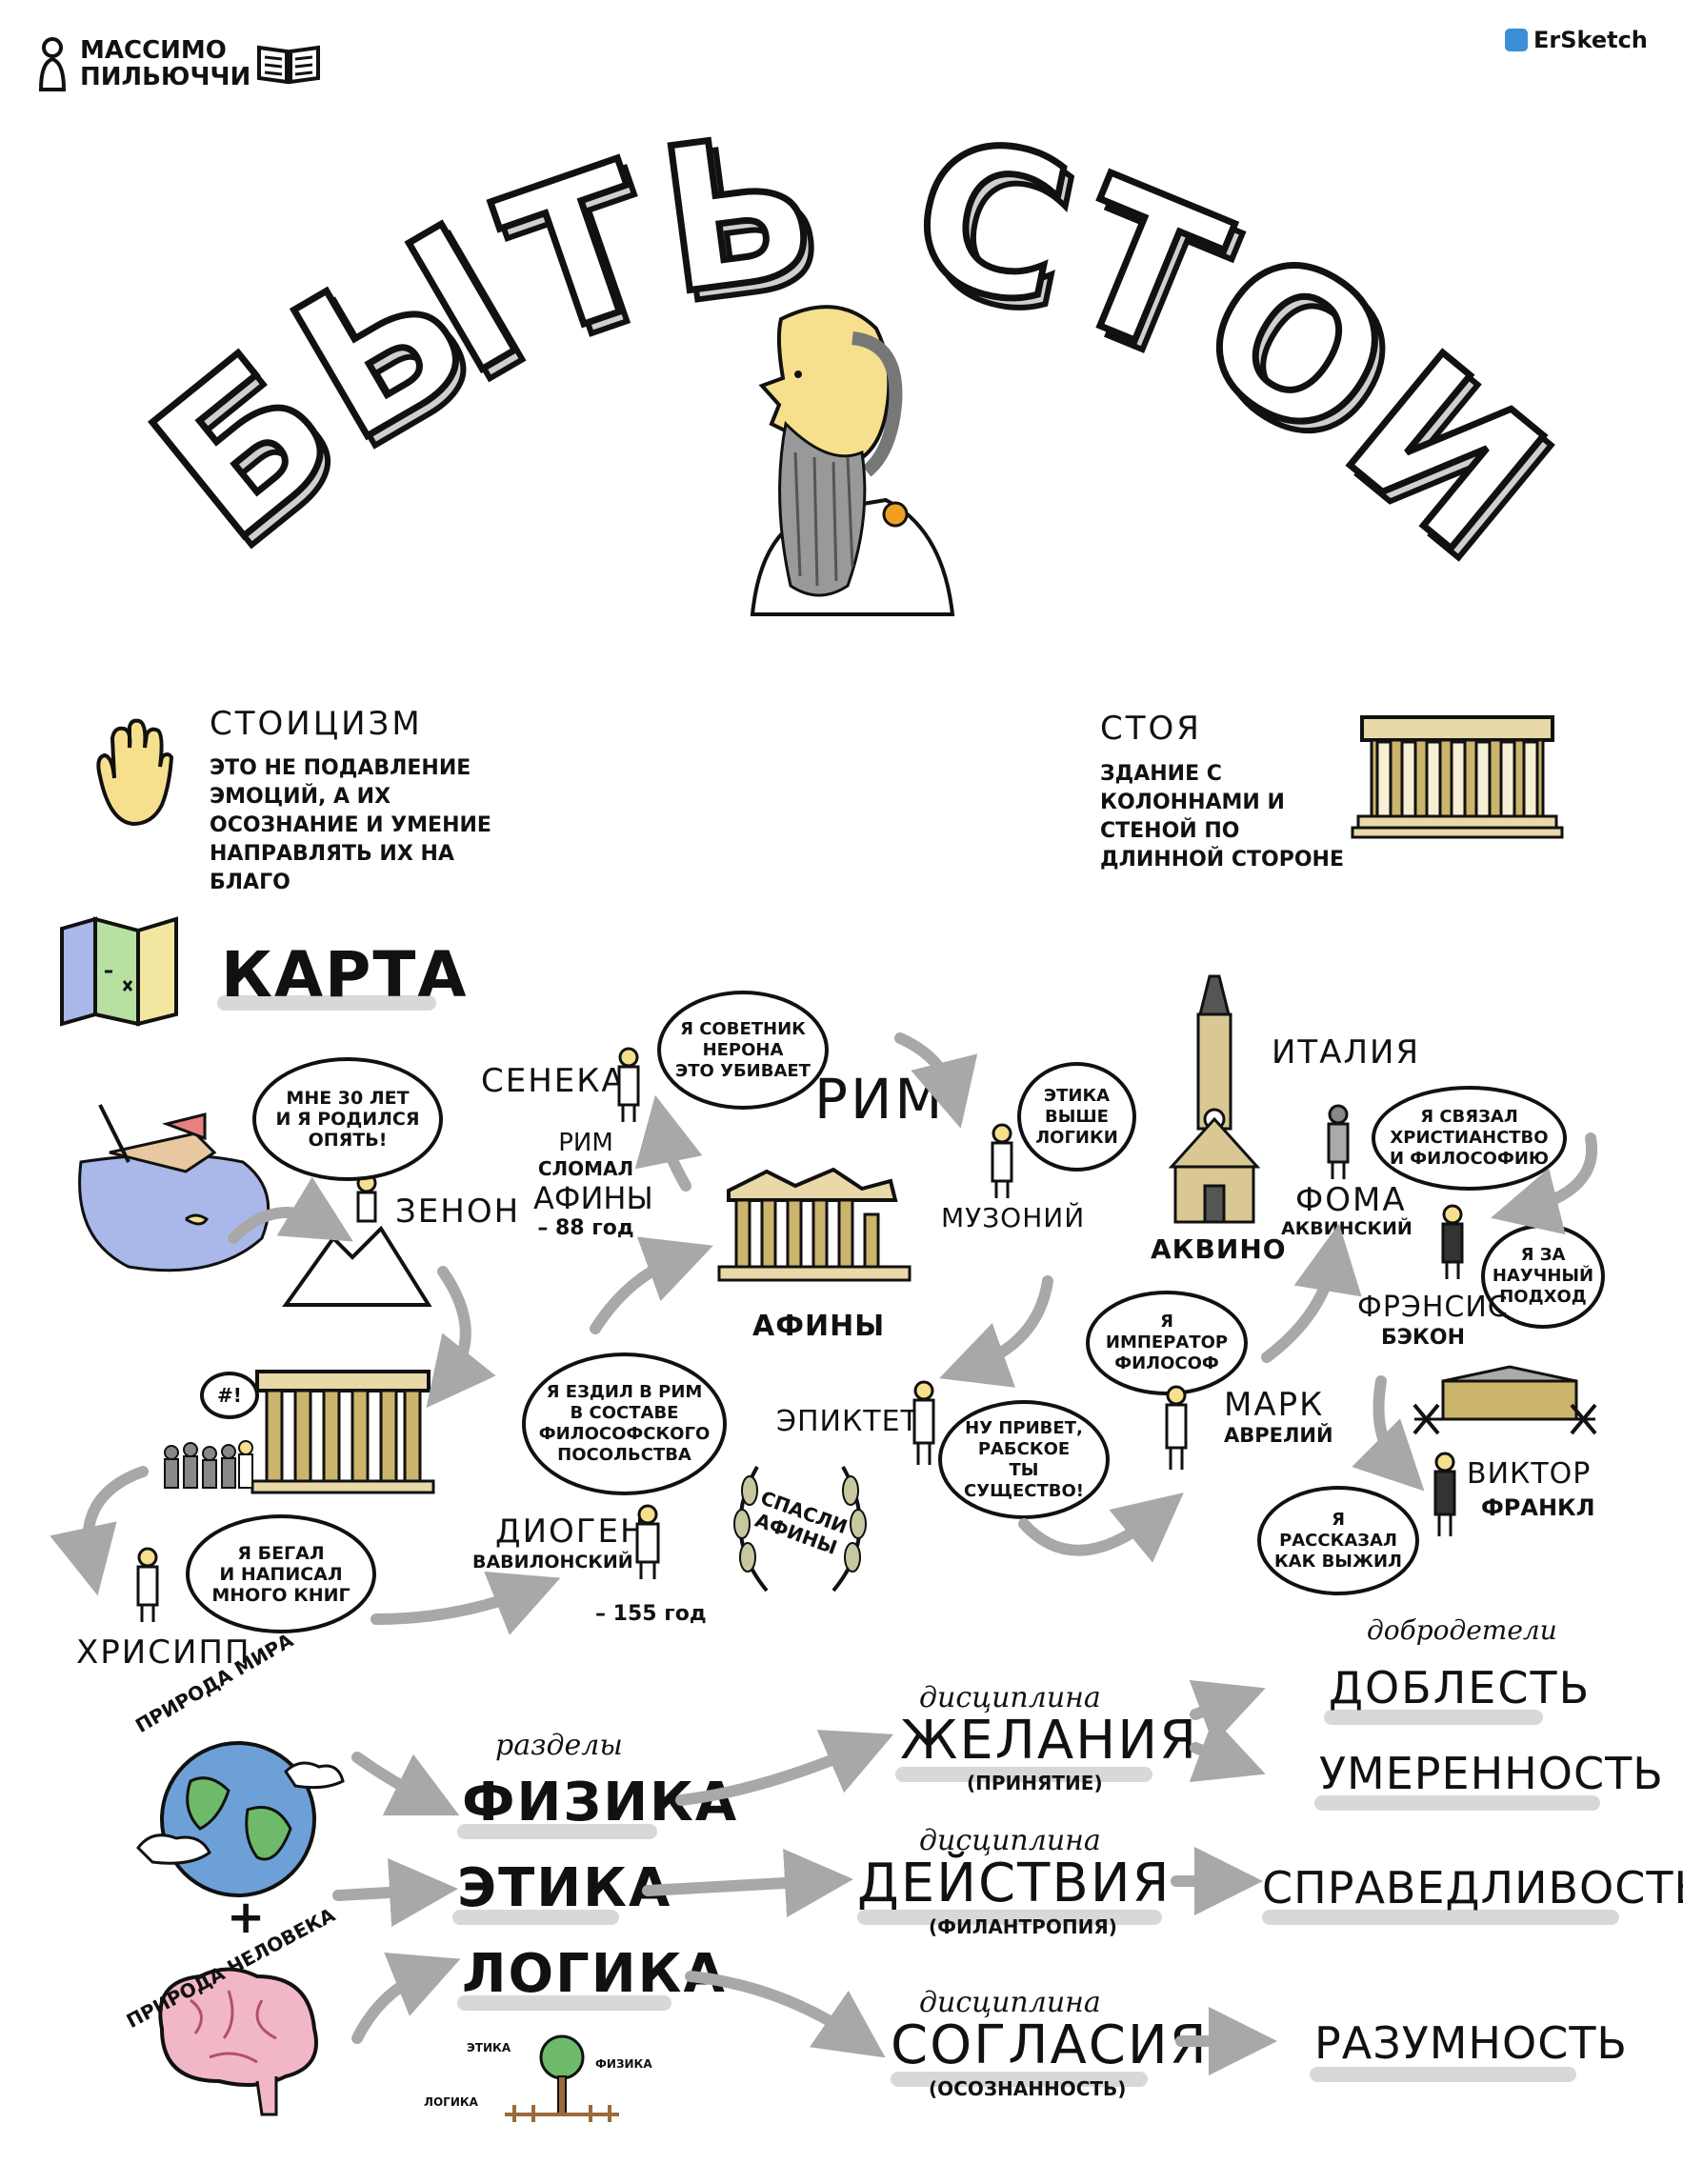  What do you see at coordinates (743, 1051) in the screenshot?
I see `seneca-speech-bubble: Я СОВЕТНИК НЕРОНА ЭТО УБИВАЕТ` at bounding box center [743, 1051].